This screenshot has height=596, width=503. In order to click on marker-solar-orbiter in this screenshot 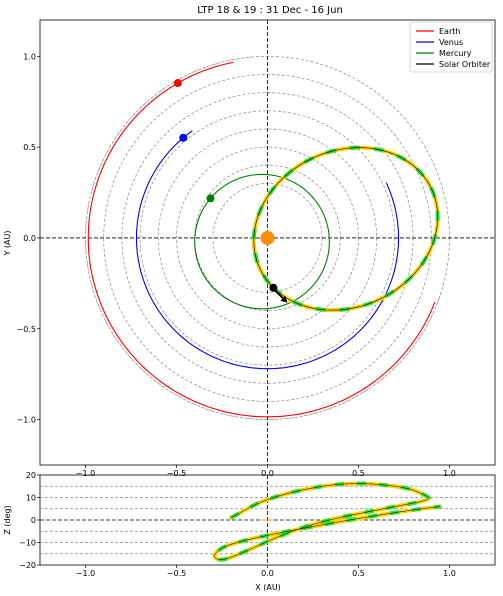, I will do `click(273, 287)`.